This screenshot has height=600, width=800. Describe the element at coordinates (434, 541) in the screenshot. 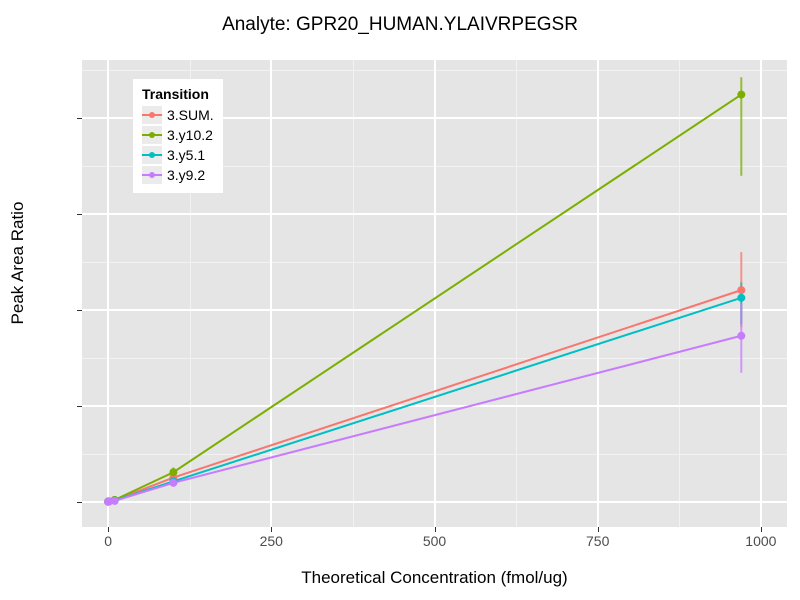

I see `x-tick-label: 500` at that location.